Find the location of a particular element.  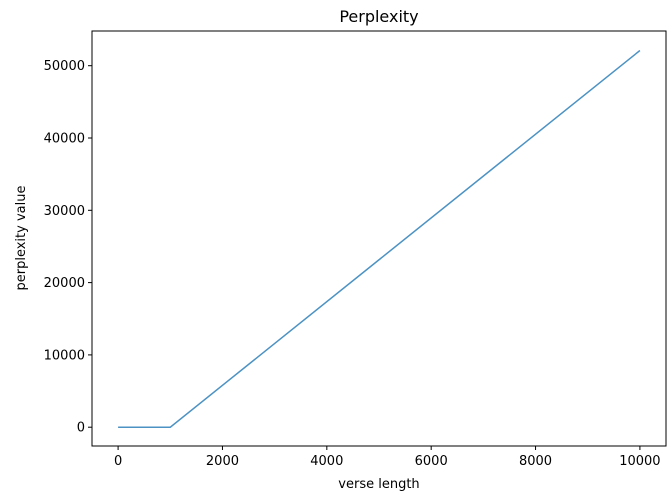

chart-title: Perplexity is located at coordinates (378, 16).